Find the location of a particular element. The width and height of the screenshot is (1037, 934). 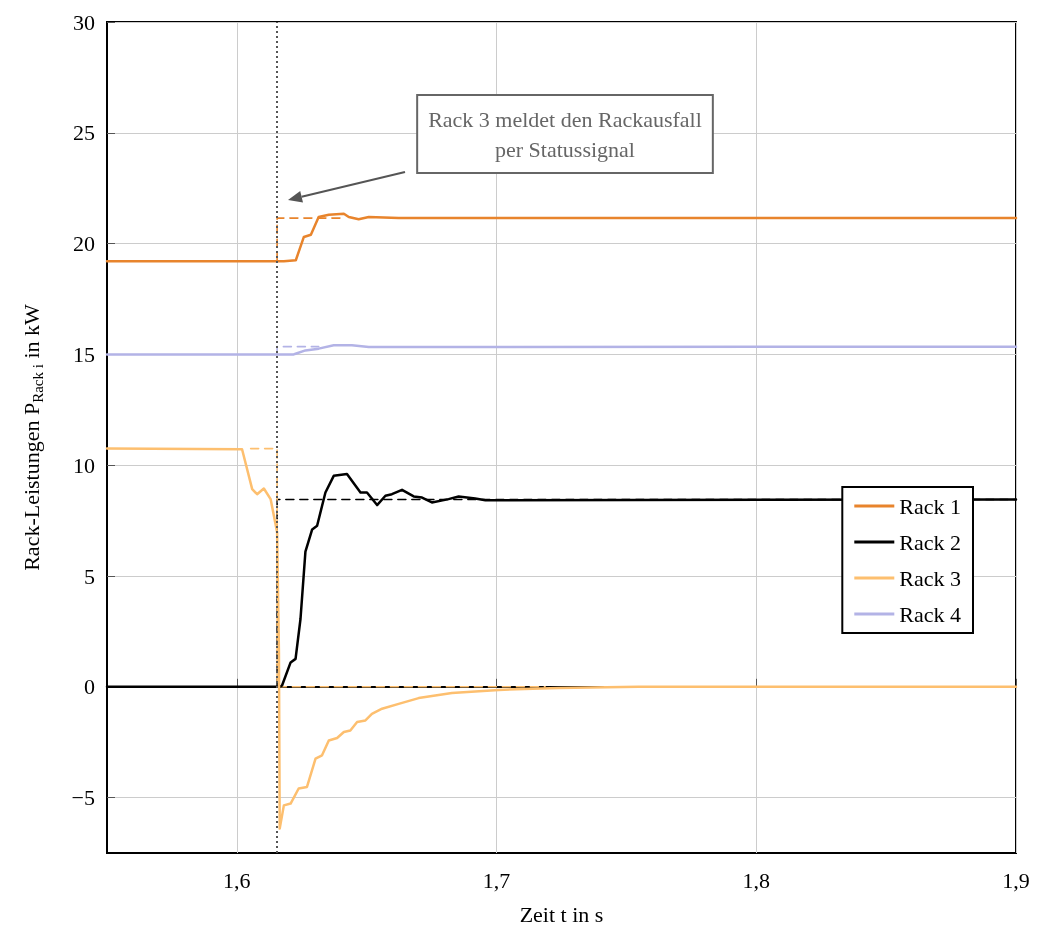

legend-label: Rack 3 is located at coordinates (930, 578).